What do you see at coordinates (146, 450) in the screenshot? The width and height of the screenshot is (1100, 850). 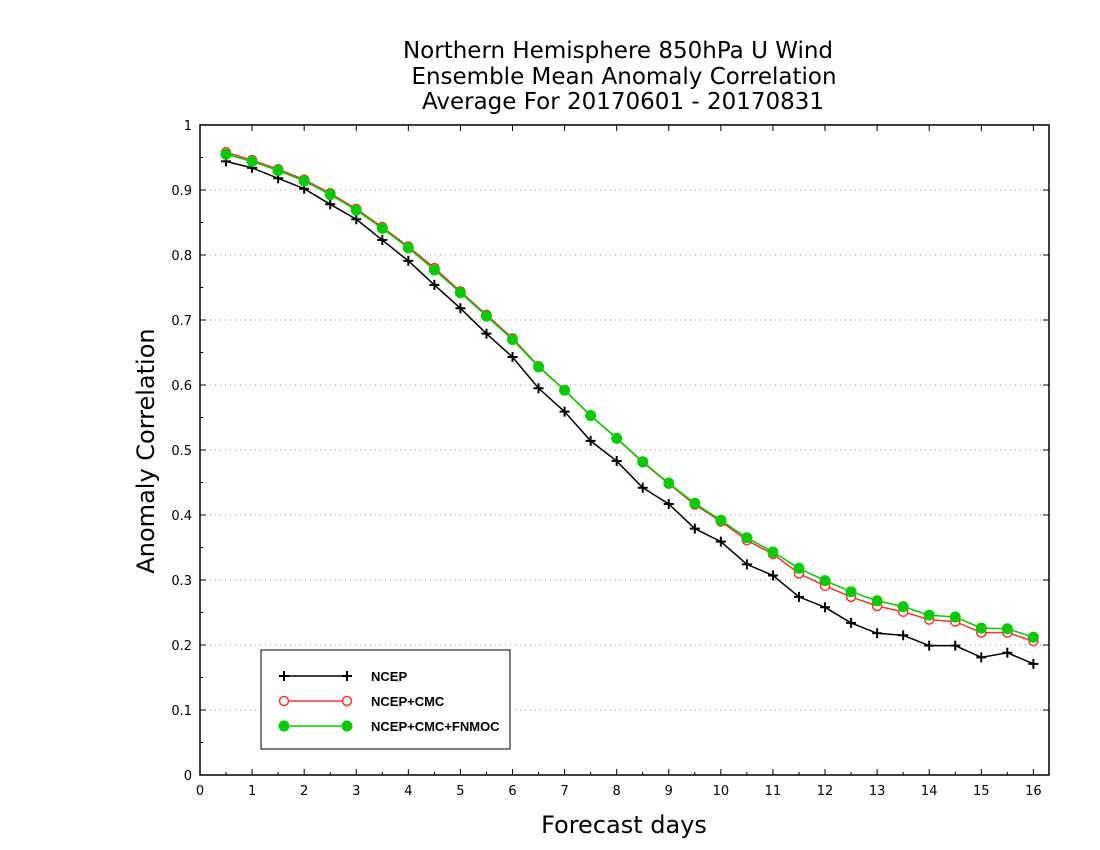 I see `y-axis-label: Anomaly Correlation` at bounding box center [146, 450].